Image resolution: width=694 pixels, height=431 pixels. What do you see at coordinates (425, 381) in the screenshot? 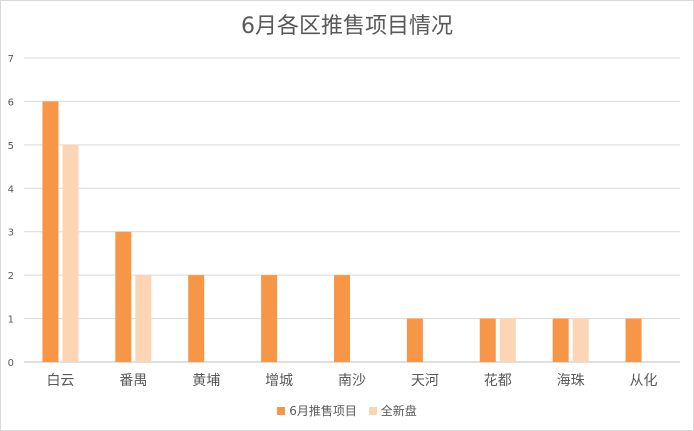
I see `x-category-label: 天河` at bounding box center [425, 381].